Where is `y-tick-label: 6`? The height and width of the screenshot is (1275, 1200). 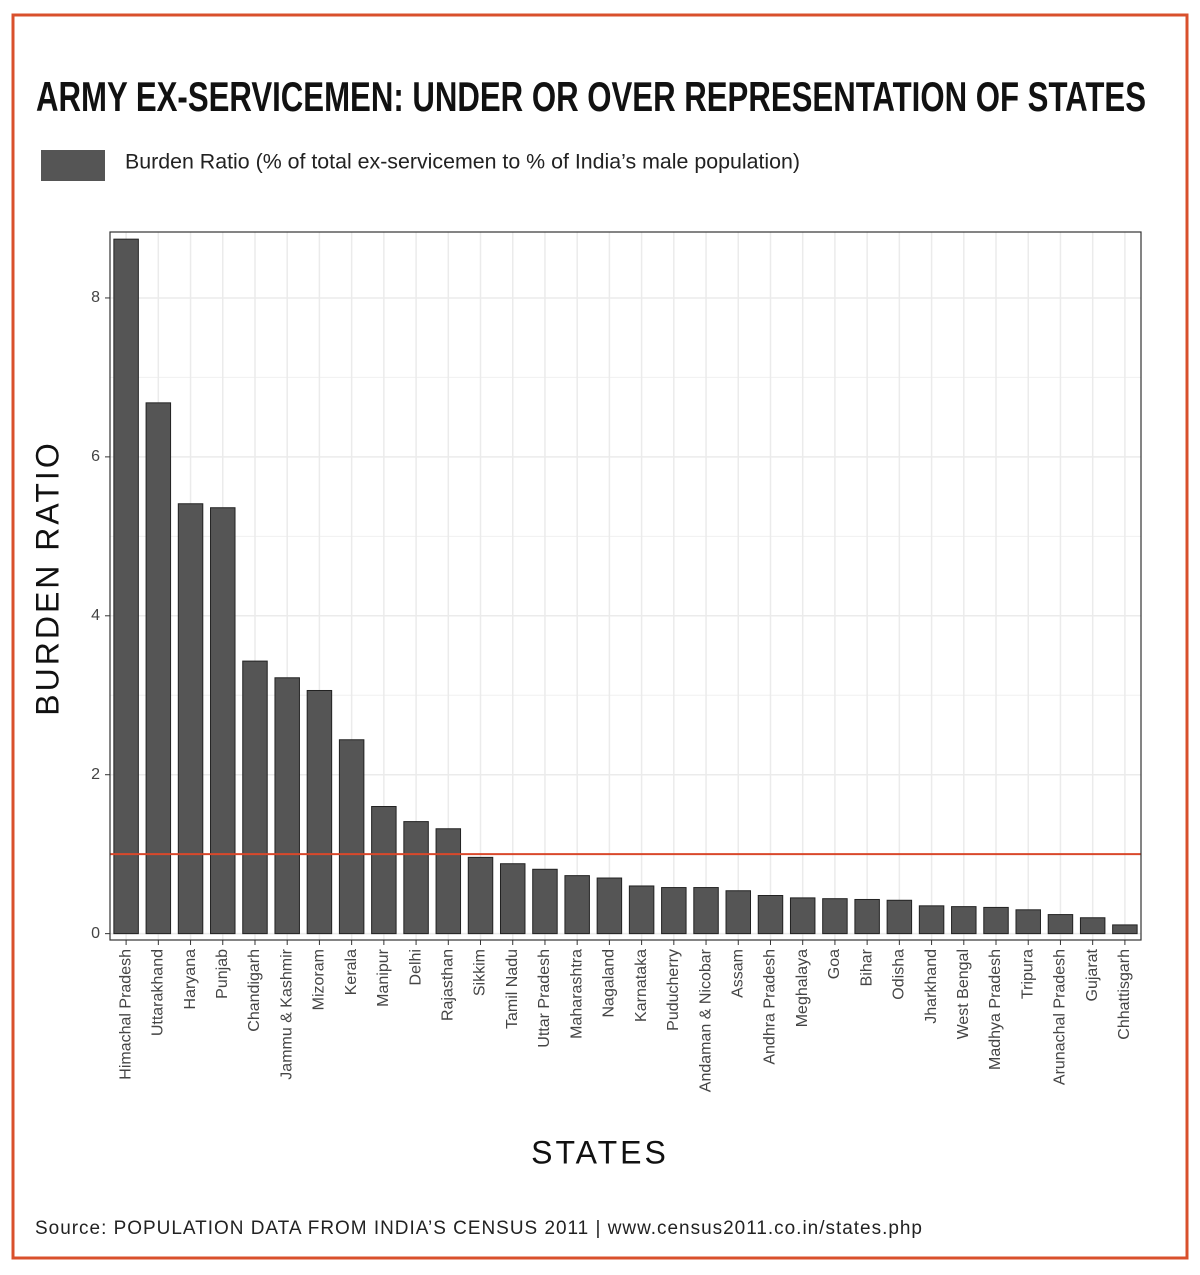
y-tick-label: 6 is located at coordinates (95, 456).